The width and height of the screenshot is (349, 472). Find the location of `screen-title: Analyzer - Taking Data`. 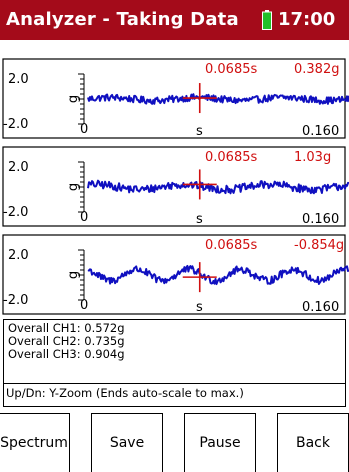

screen-title: Analyzer - Taking Data is located at coordinates (122, 19).